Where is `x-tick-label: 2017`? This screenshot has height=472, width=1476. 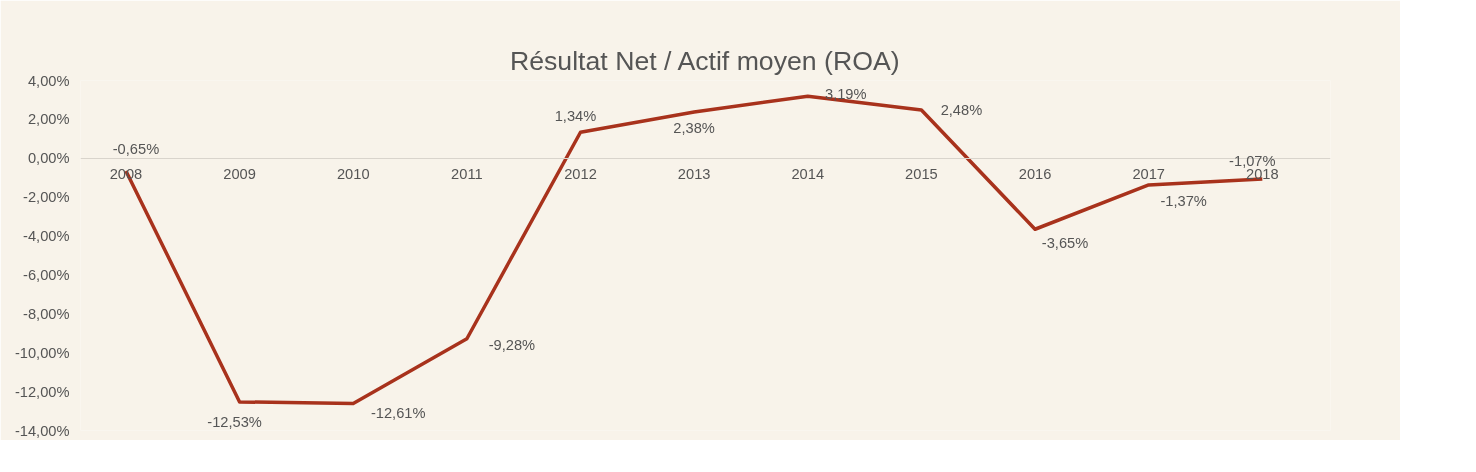 x-tick-label: 2017 is located at coordinates (1148, 174).